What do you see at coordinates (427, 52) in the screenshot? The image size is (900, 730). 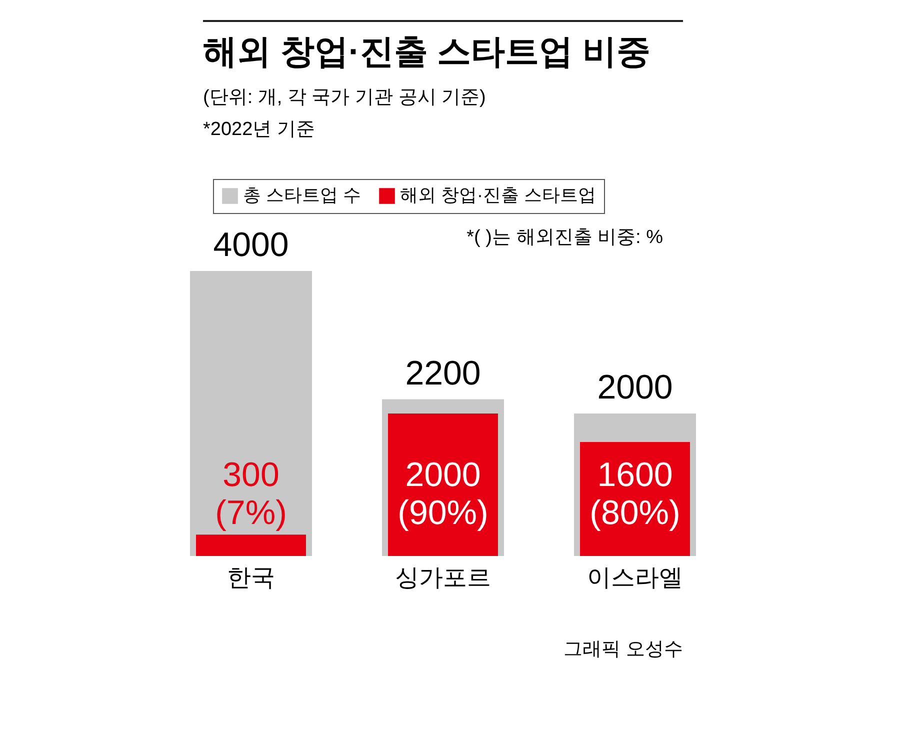 I see `chart-title: 해외 창업·진출 스타트업 비중` at bounding box center [427, 52].